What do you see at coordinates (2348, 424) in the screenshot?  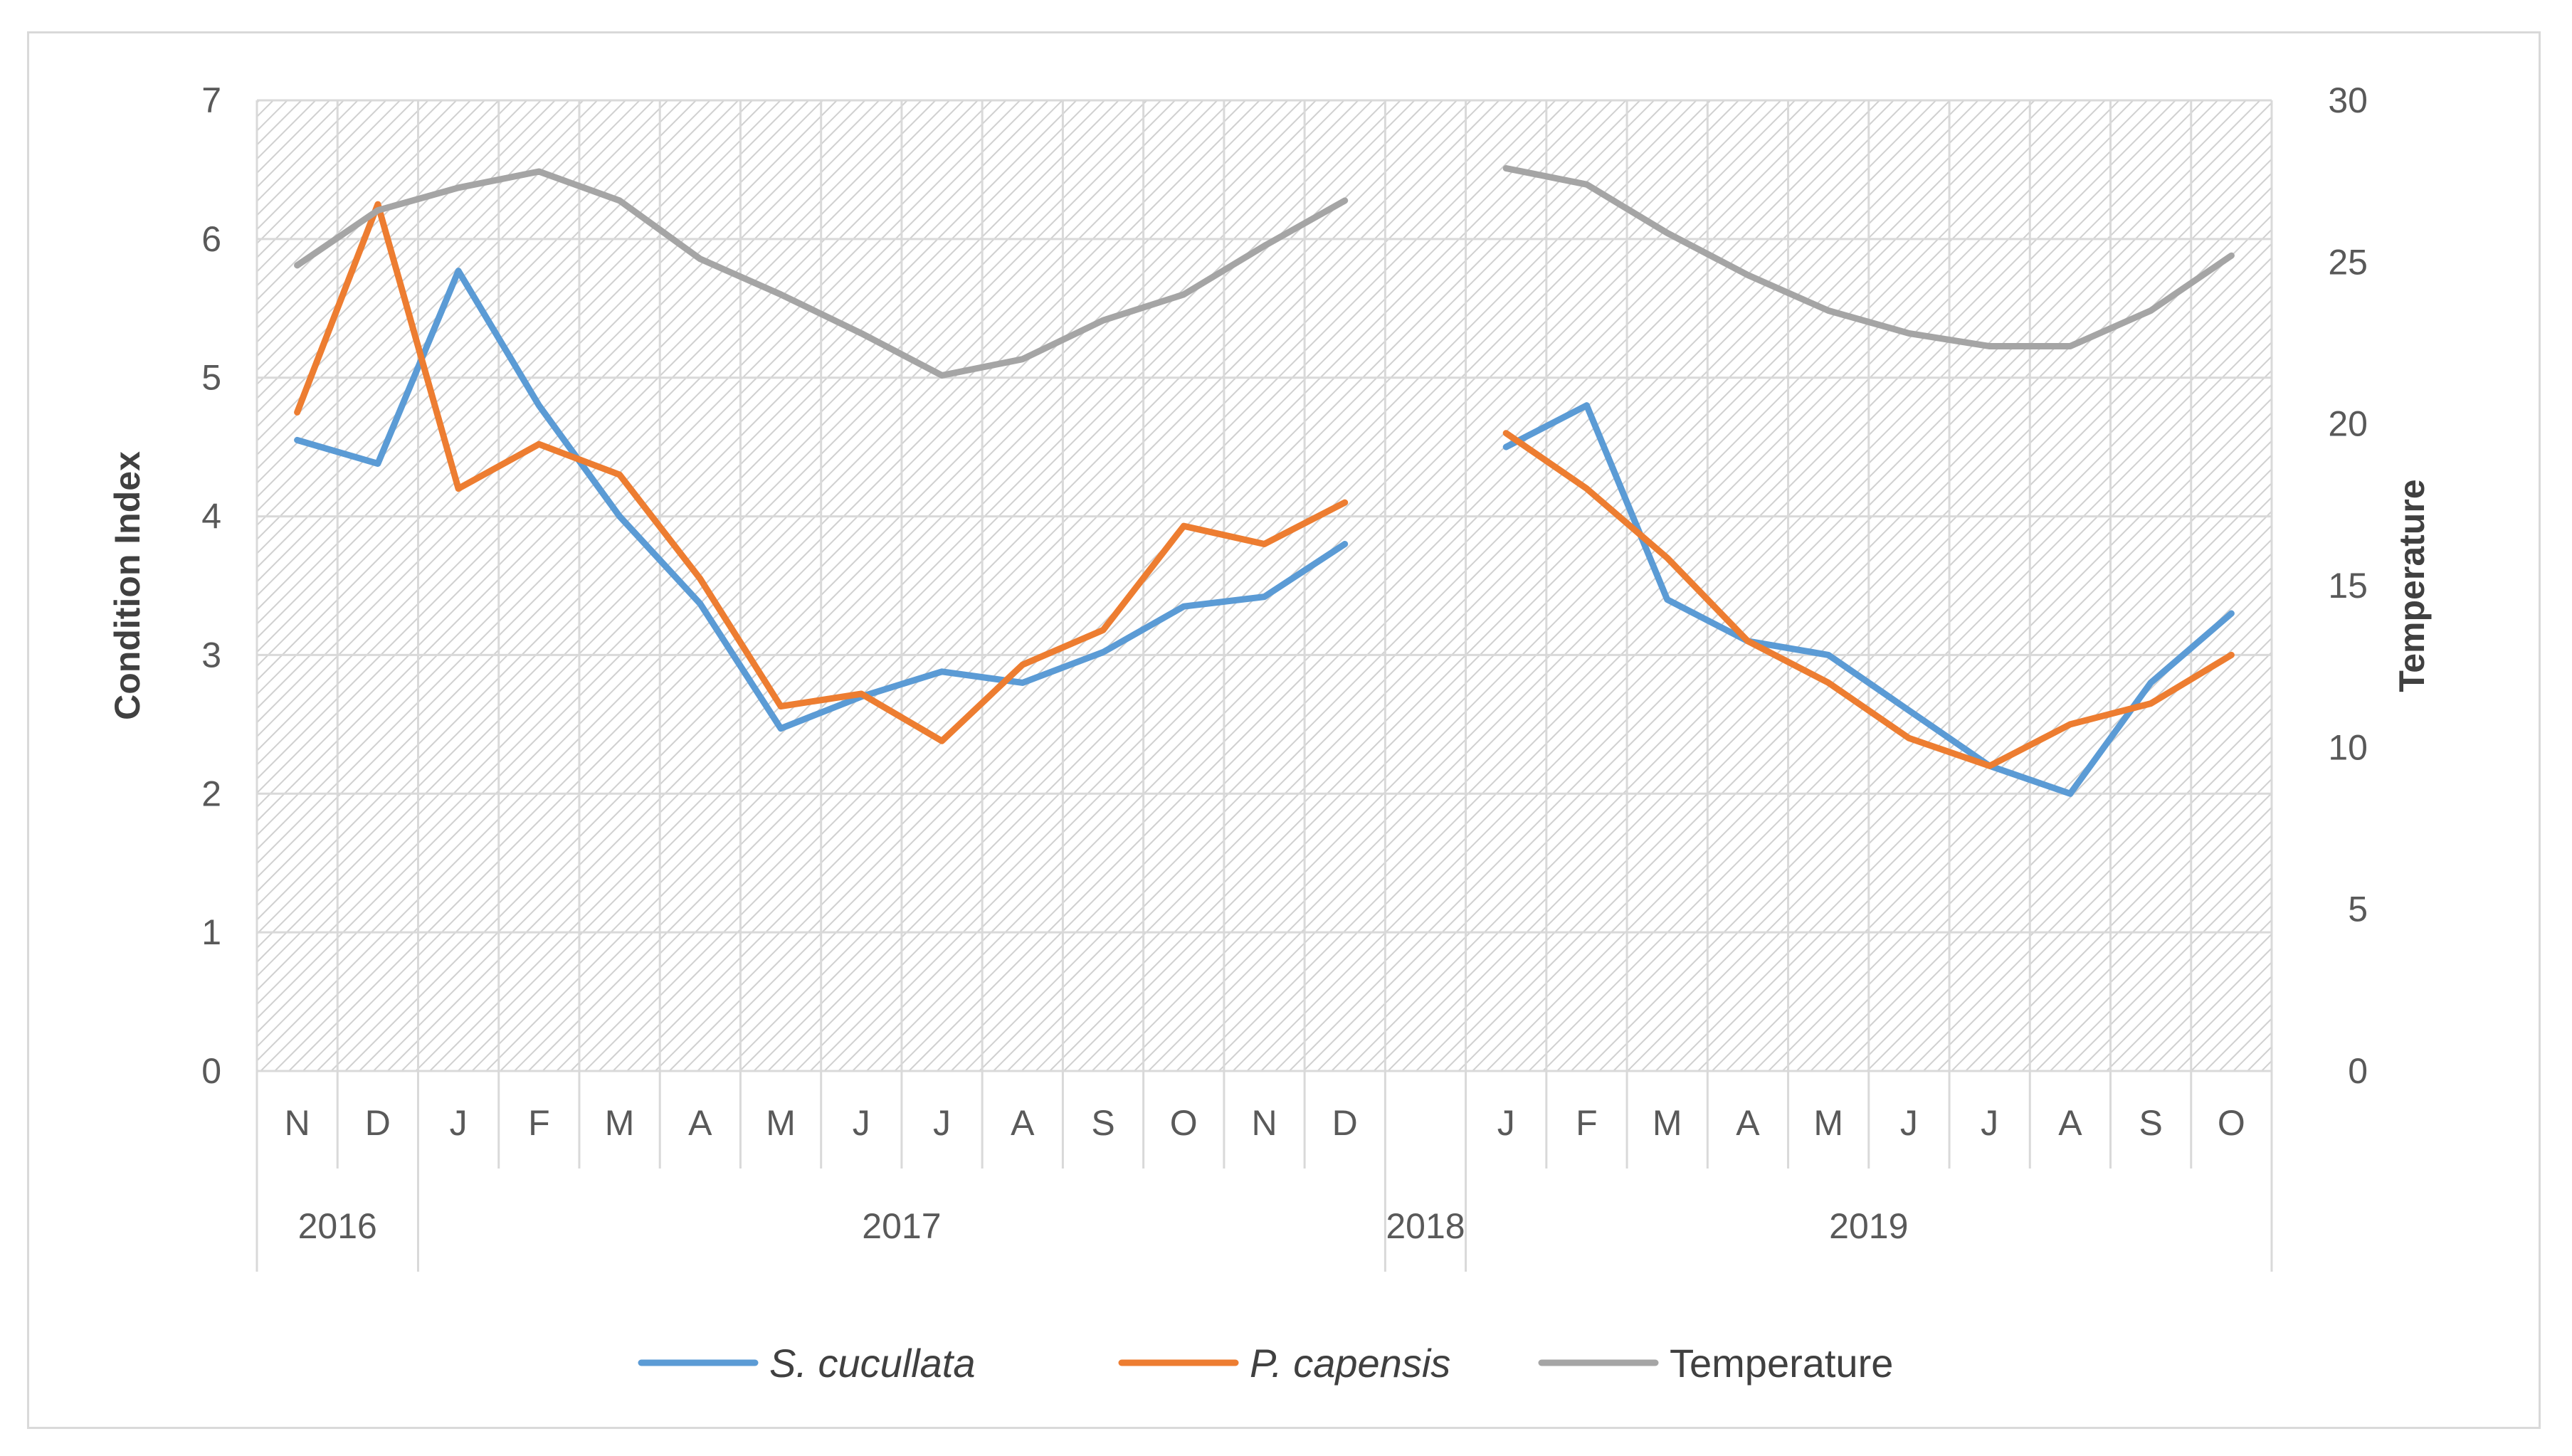 I see `y2-tick-label: 20` at bounding box center [2348, 424].